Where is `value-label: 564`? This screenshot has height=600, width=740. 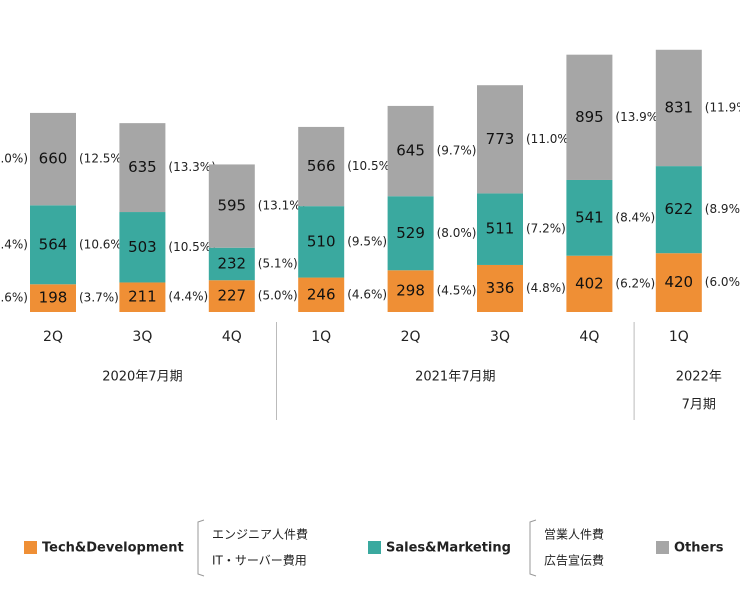 value-label: 564 is located at coordinates (53, 244).